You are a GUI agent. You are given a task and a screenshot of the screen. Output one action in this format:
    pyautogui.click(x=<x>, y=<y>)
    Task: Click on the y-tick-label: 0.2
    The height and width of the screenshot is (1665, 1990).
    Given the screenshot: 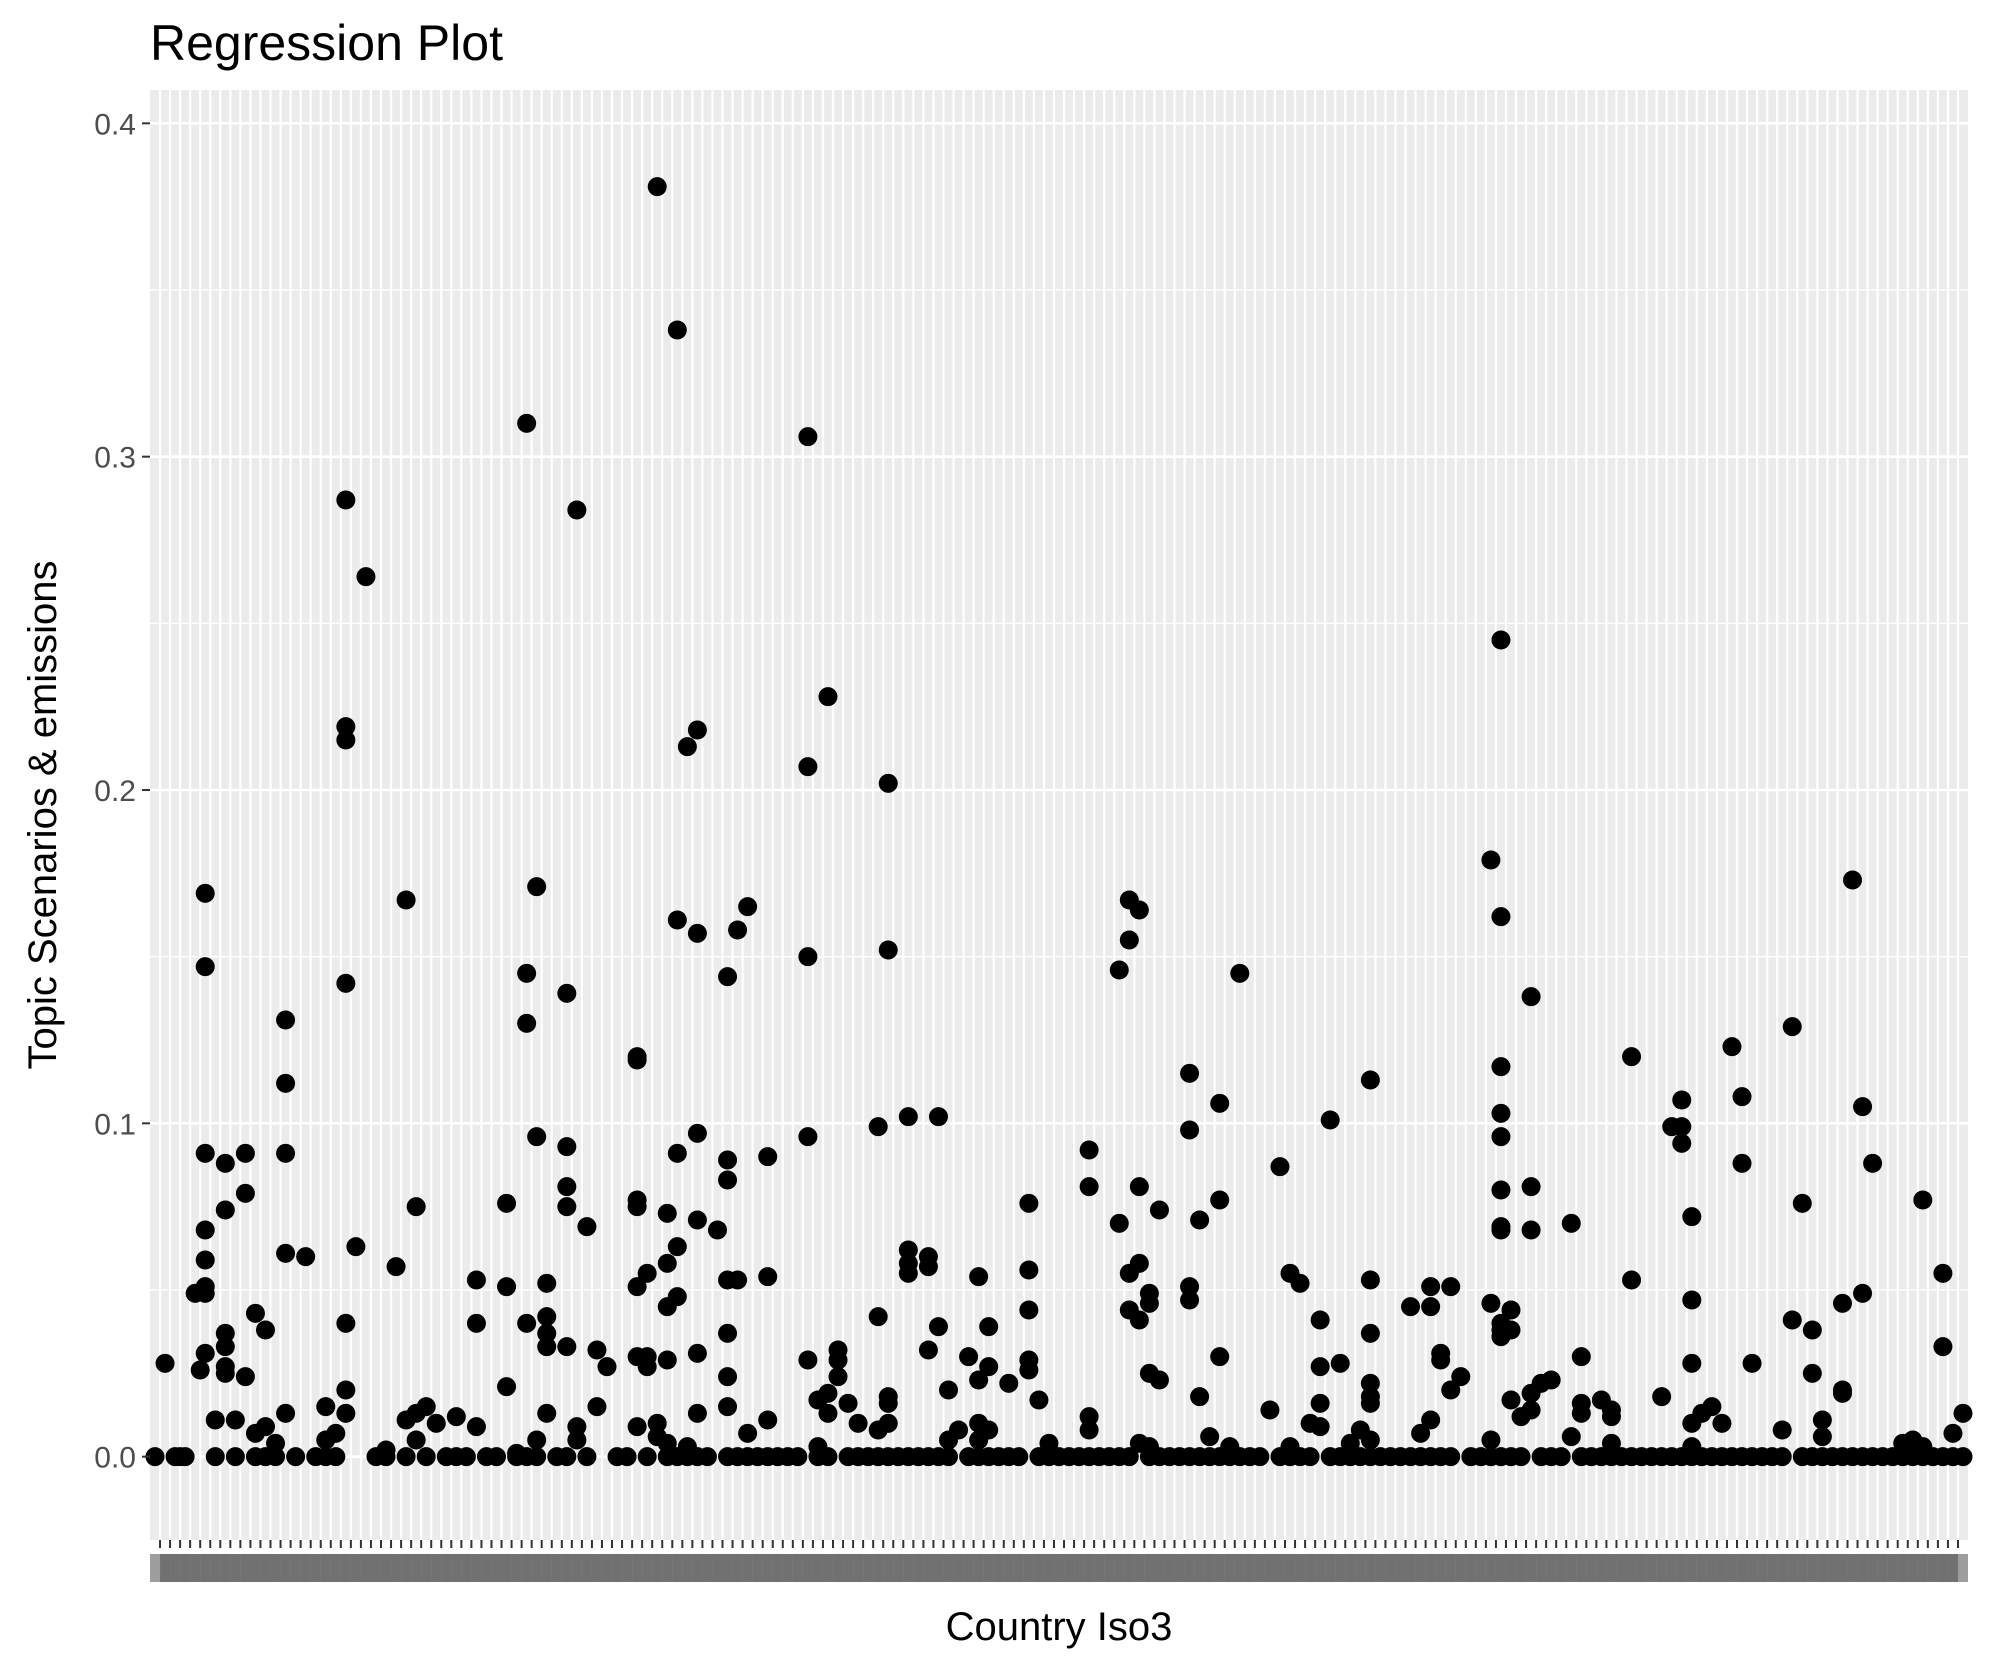 What is the action you would take?
    pyautogui.click(x=115, y=791)
    